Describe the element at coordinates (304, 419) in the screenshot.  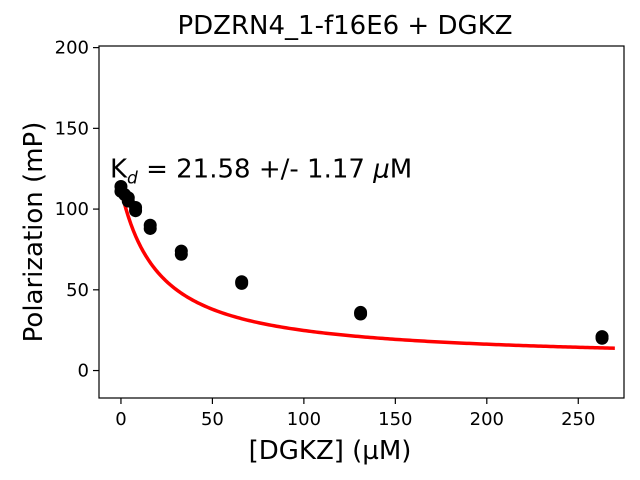
I see `x-tick-label: 100` at that location.